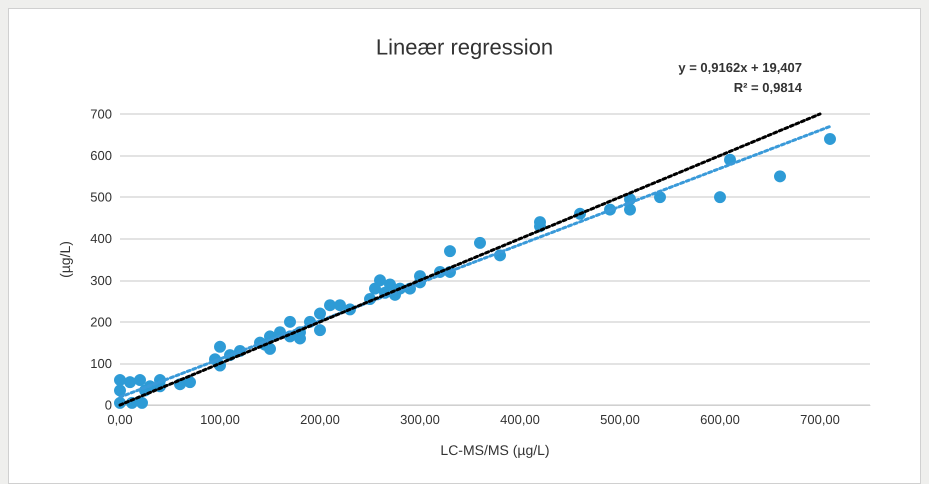 This screenshot has width=929, height=484. What do you see at coordinates (220, 419) in the screenshot?
I see `x-tick-label: 100,00` at bounding box center [220, 419].